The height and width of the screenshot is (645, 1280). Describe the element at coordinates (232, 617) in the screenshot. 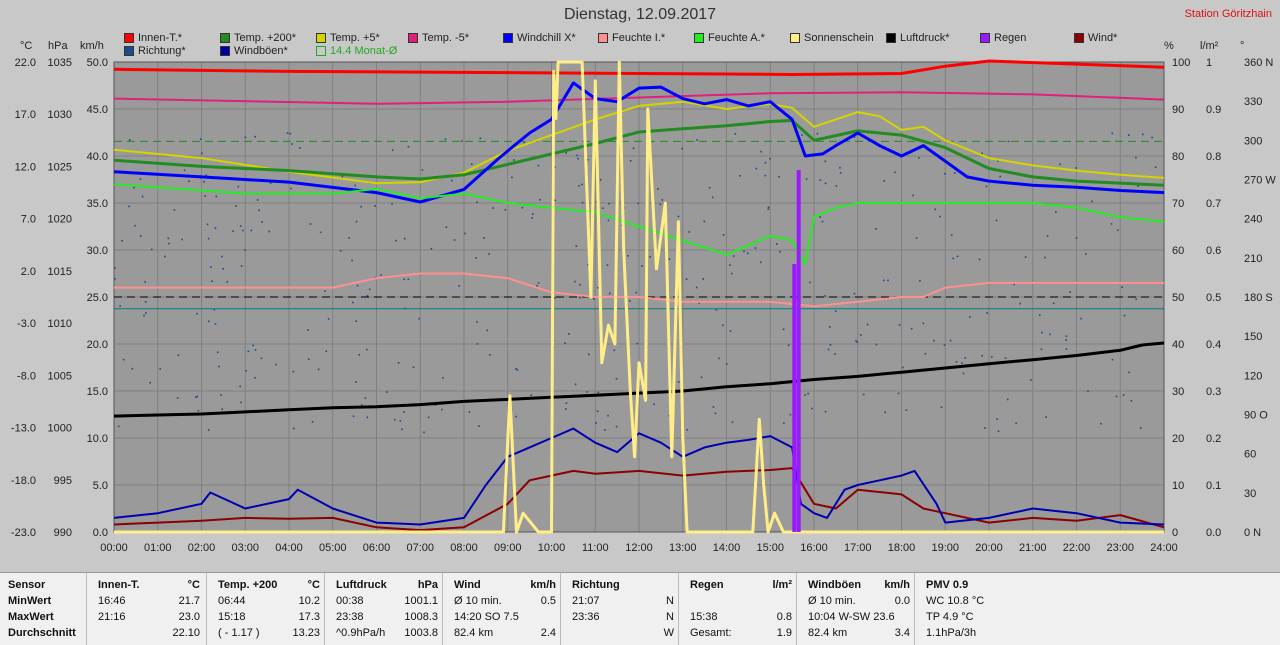

I see `footer-cell-label: 15:18` at that location.